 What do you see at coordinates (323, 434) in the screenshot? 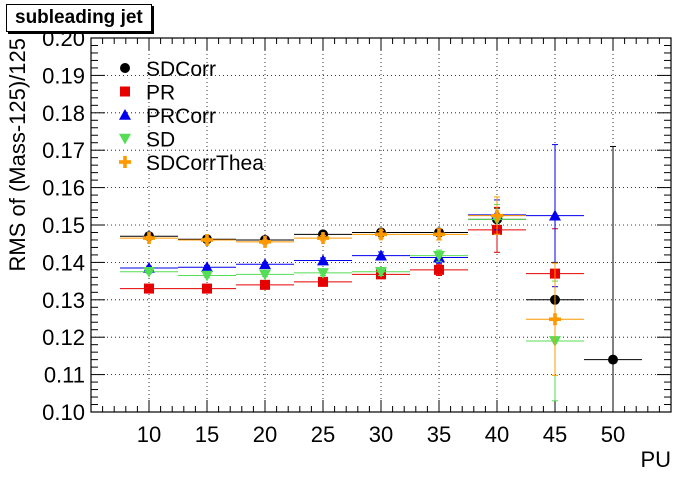
I see `x-tick-label: 25` at bounding box center [323, 434].